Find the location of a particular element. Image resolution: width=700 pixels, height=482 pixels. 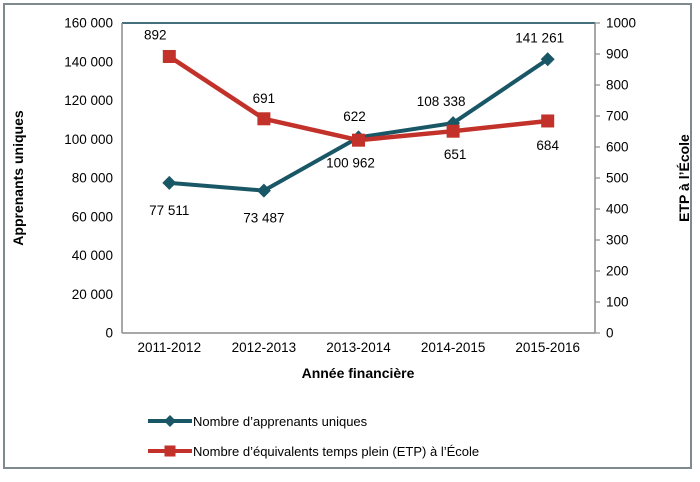

left-axis-tick-label: 100 000 is located at coordinates (88, 139).